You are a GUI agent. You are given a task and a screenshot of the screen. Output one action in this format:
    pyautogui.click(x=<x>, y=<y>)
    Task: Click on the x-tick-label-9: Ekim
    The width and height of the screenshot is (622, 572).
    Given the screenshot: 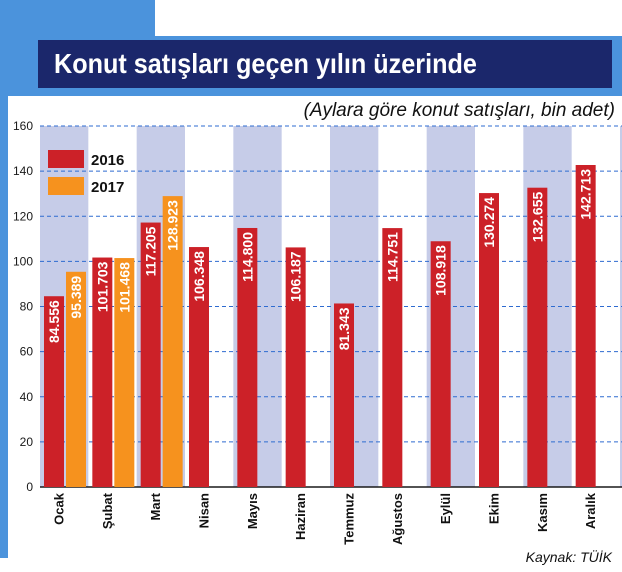 What is the action you would take?
    pyautogui.click(x=494, y=508)
    